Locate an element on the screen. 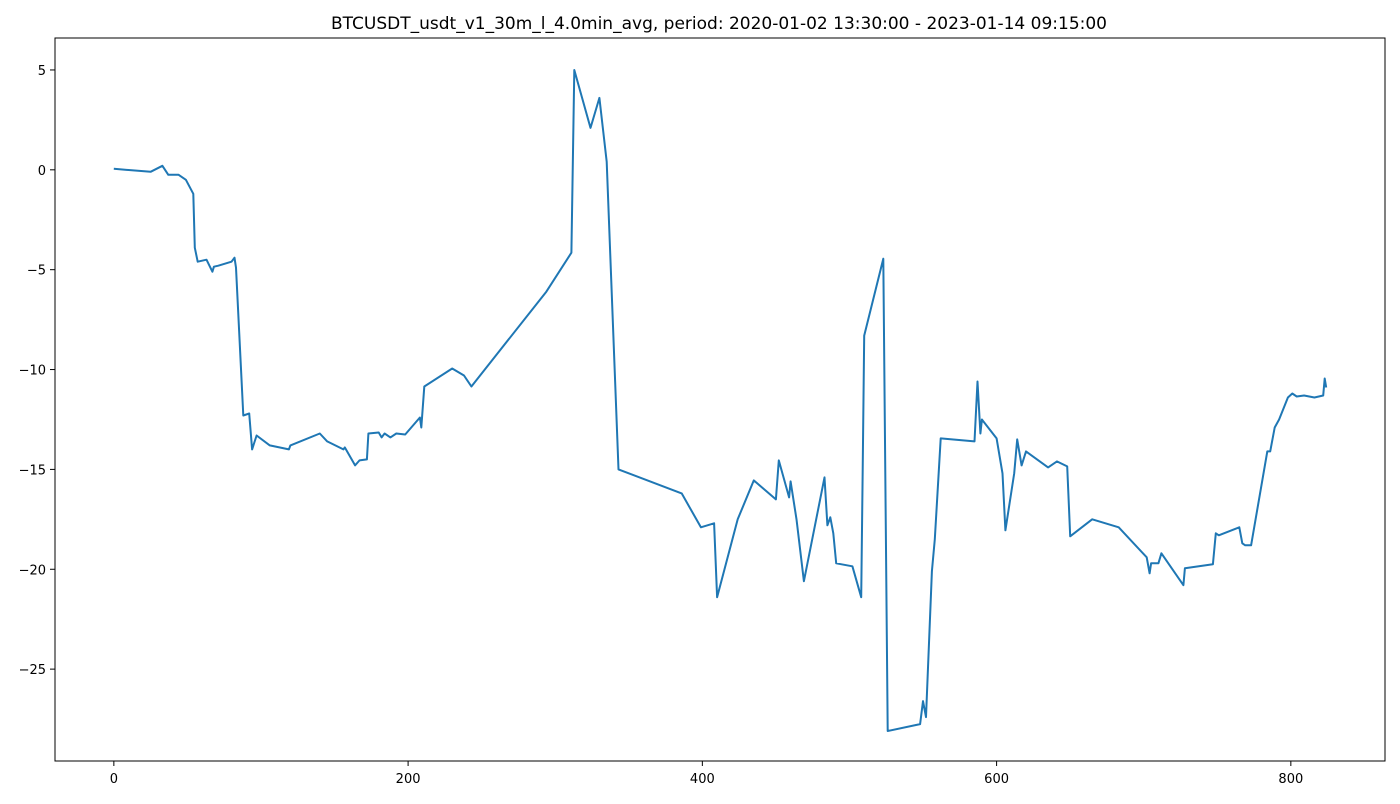 The height and width of the screenshot is (804, 1400). x-tick-label: 200 is located at coordinates (408, 779).